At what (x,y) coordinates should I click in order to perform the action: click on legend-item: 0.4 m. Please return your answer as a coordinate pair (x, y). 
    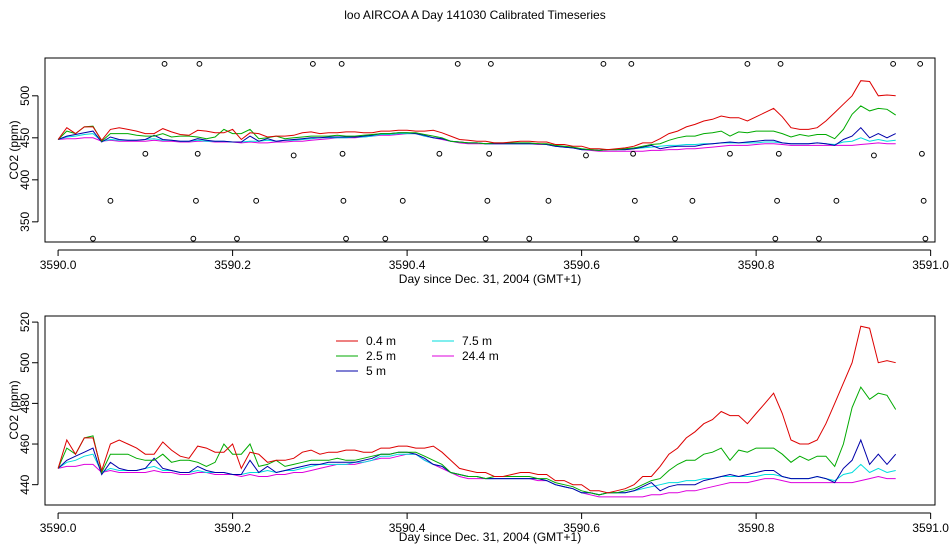
    Looking at the image, I should click on (366, 341).